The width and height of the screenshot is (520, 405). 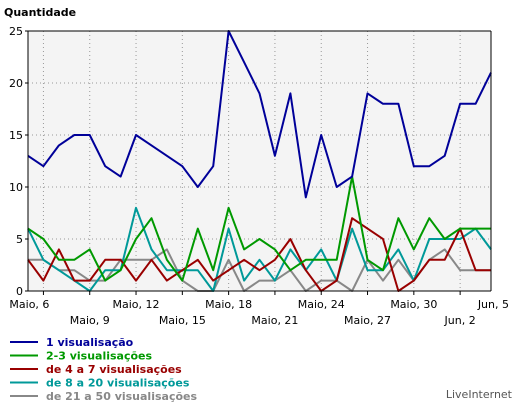 I want to click on x-tick-label: Jun, 2, so click(x=460, y=320).